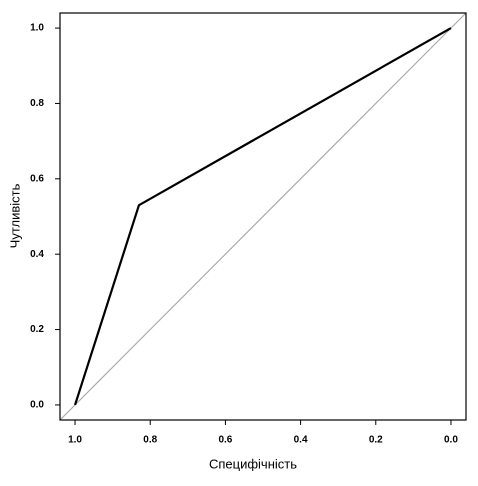 This screenshot has width=478, height=486. What do you see at coordinates (37, 254) in the screenshot?
I see `y-tick-label: 0.4` at bounding box center [37, 254].